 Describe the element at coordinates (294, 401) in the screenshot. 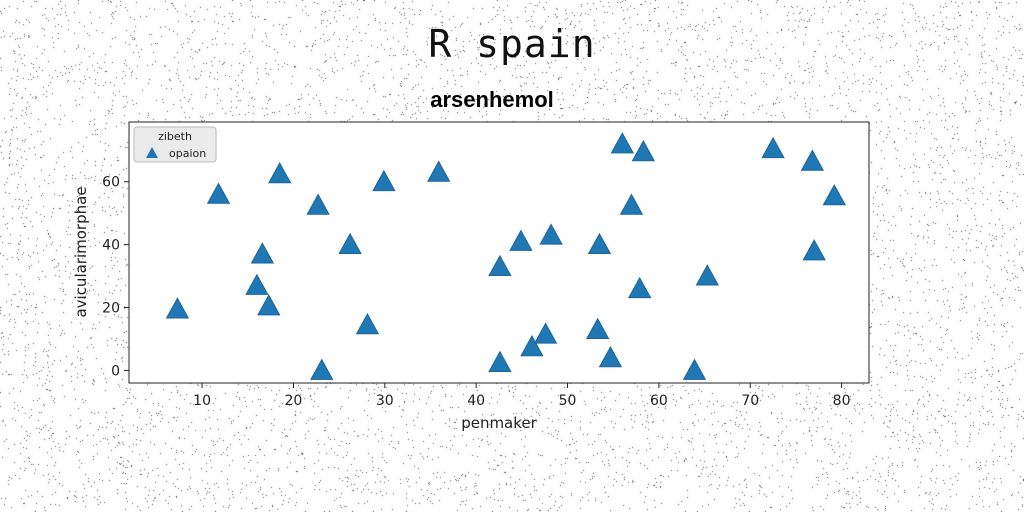

I see `x-tick-label: 20` at that location.